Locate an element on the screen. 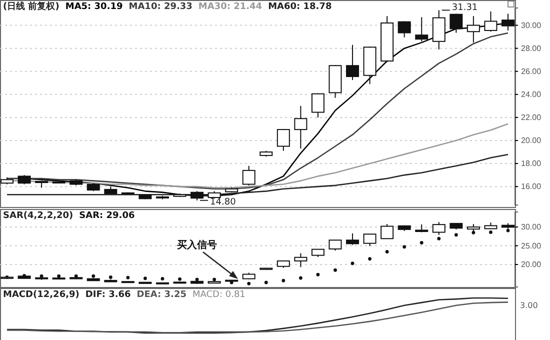  text: MA30: 21.44 is located at coordinates (230, 7).